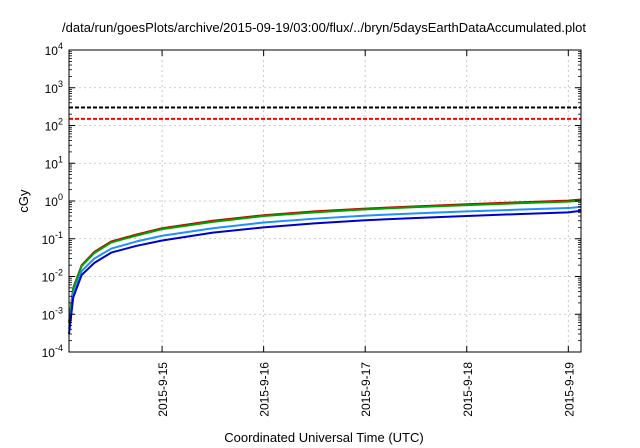 This screenshot has width=640, height=448. What do you see at coordinates (59, 235) in the screenshot?
I see `y-tick-exponent: -1` at bounding box center [59, 235].